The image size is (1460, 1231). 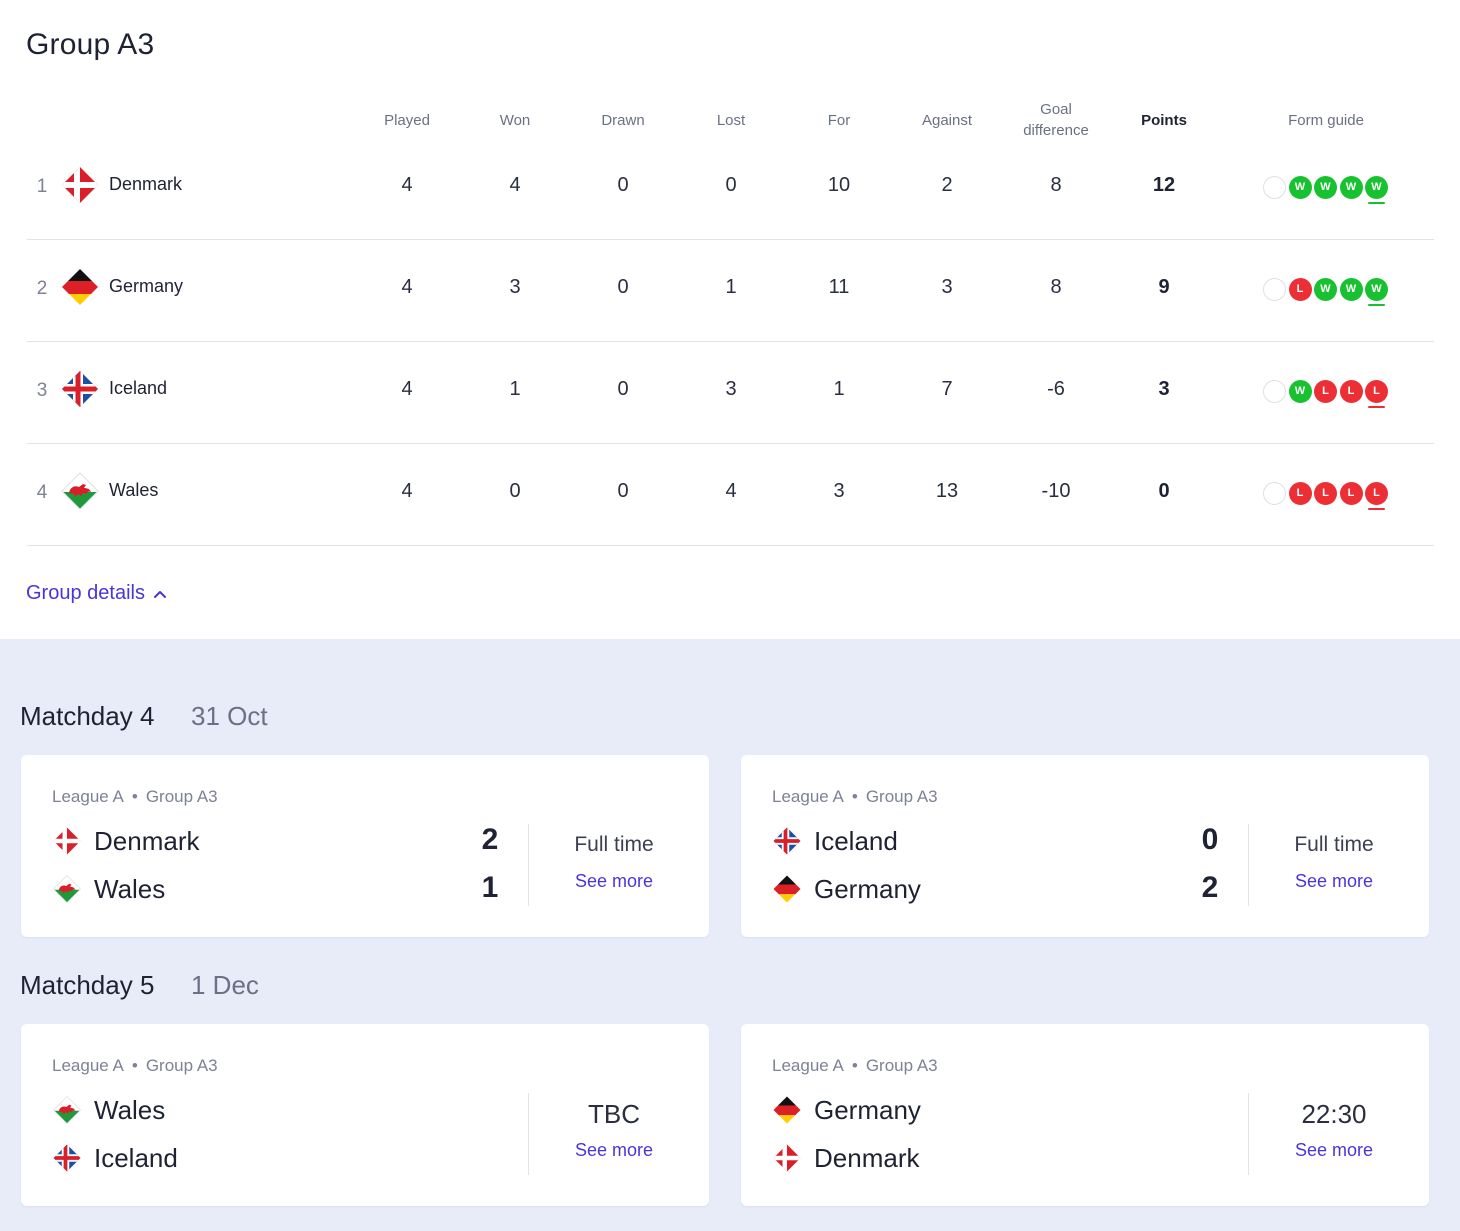 What do you see at coordinates (731, 120) in the screenshot?
I see `header-lost: Lost` at bounding box center [731, 120].